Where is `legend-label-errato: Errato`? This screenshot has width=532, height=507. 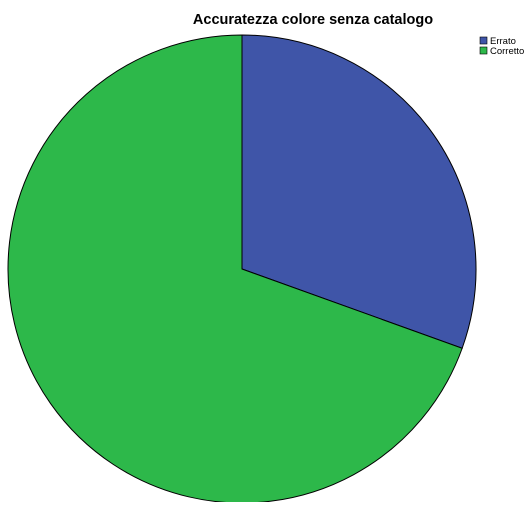
legend-label-errato: Errato is located at coordinates (503, 41).